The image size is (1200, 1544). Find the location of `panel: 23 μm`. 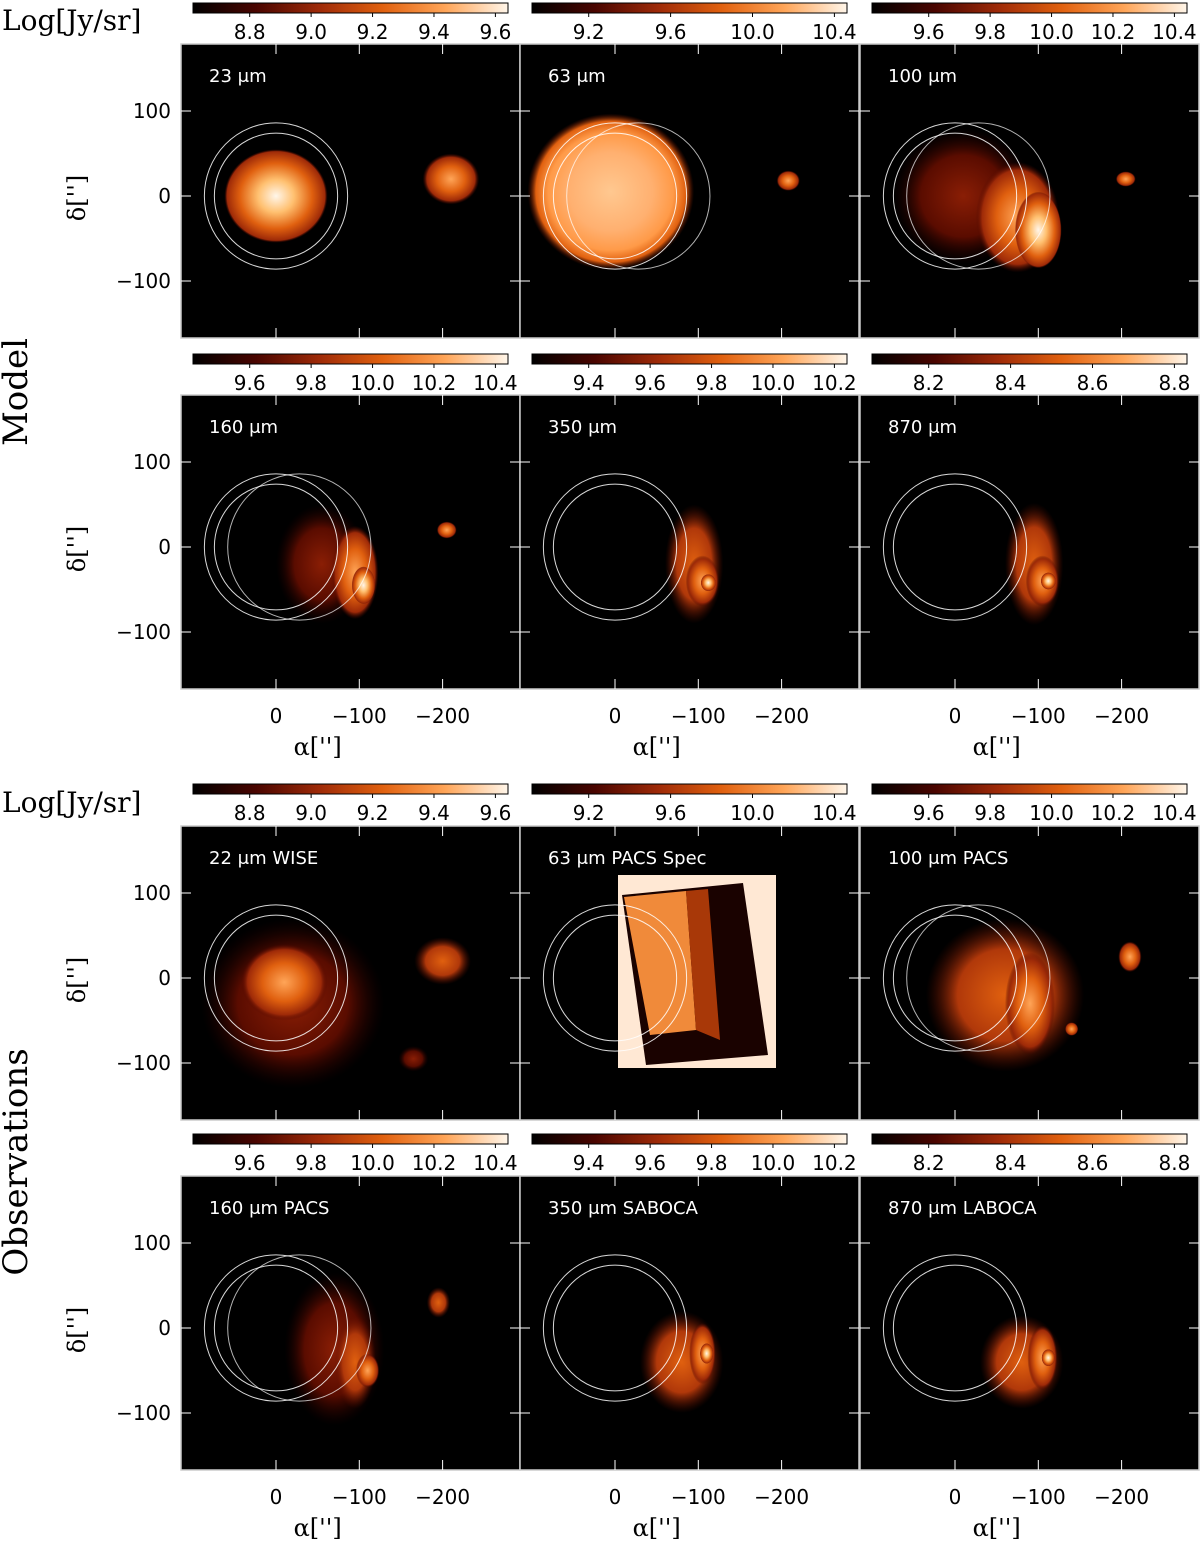

panel: 23 μm is located at coordinates (350, 191).